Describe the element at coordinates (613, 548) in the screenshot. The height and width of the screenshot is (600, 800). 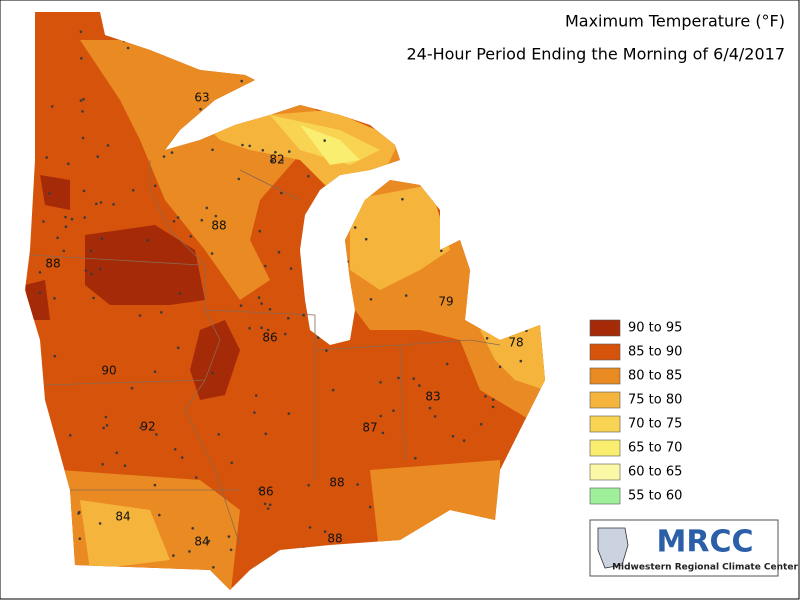
I see `logo-map` at that location.